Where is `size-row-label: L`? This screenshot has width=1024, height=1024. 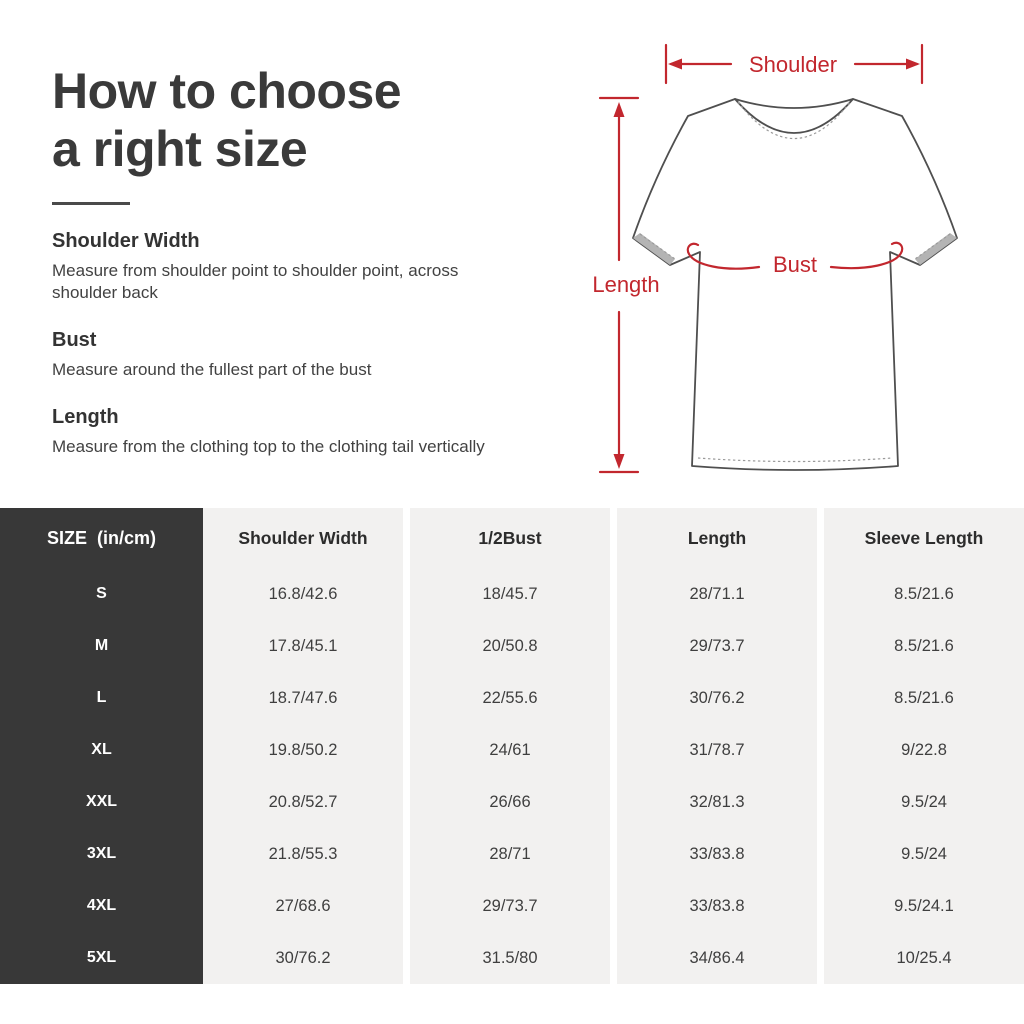
size-row-label: L is located at coordinates (101, 697).